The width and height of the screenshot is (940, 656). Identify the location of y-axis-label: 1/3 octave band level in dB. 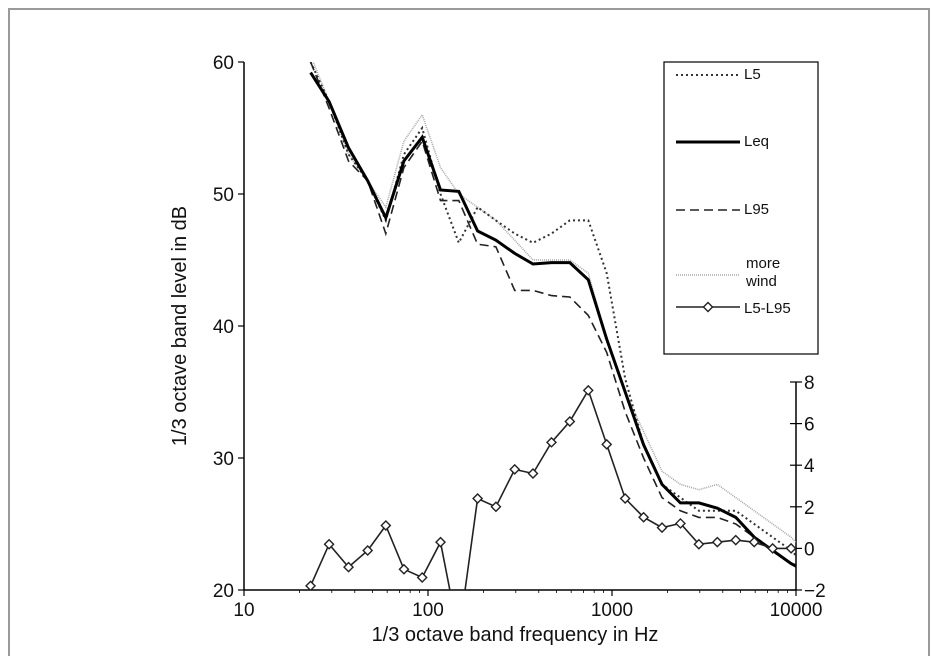
(180, 326).